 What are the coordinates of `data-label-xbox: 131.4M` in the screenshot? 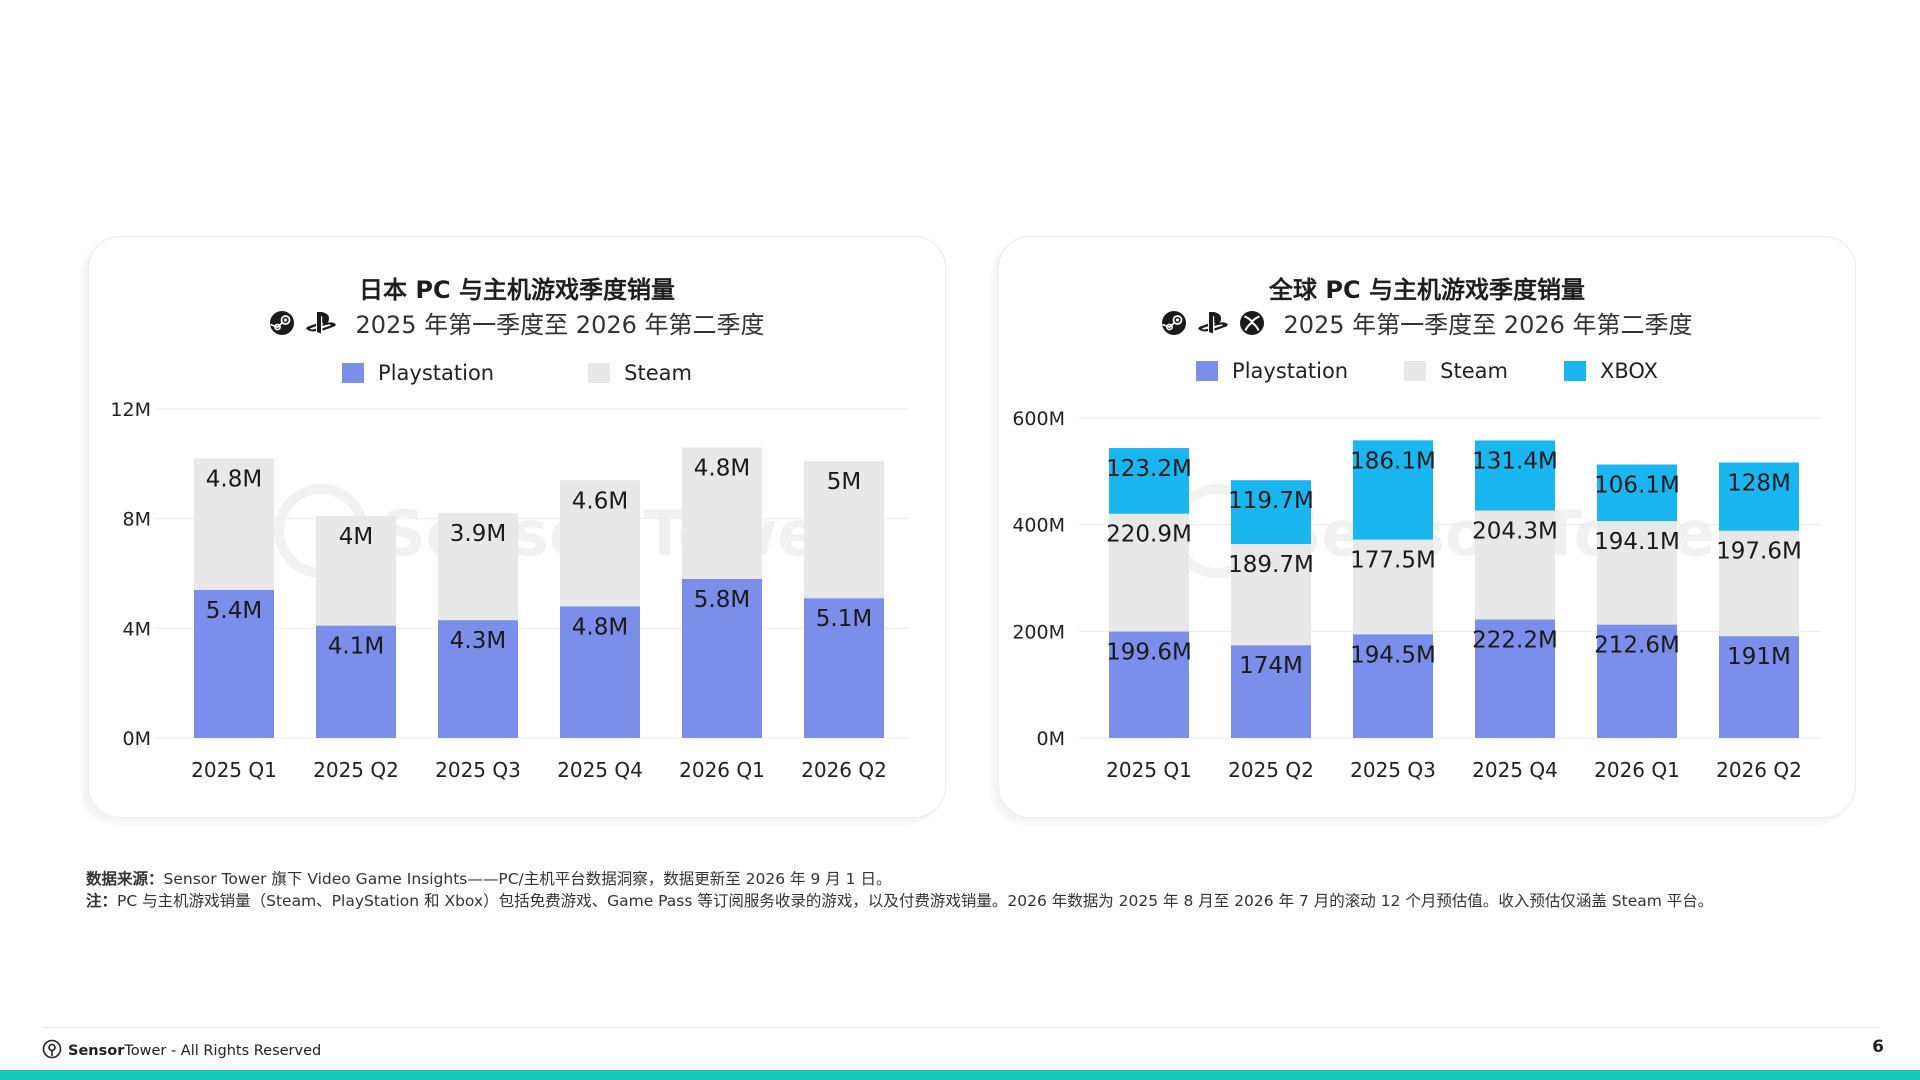 It's located at (1515, 461).